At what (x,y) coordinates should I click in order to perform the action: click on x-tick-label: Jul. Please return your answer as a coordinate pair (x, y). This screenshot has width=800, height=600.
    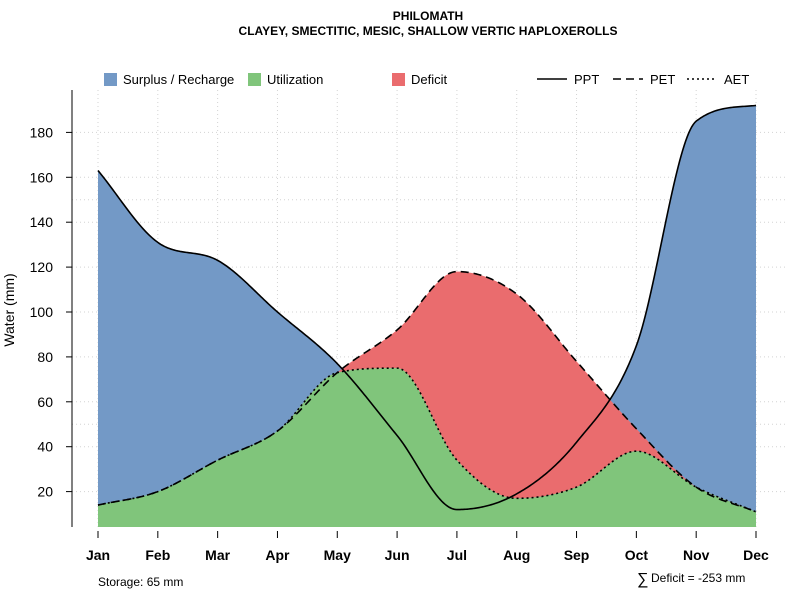
    Looking at the image, I should click on (457, 555).